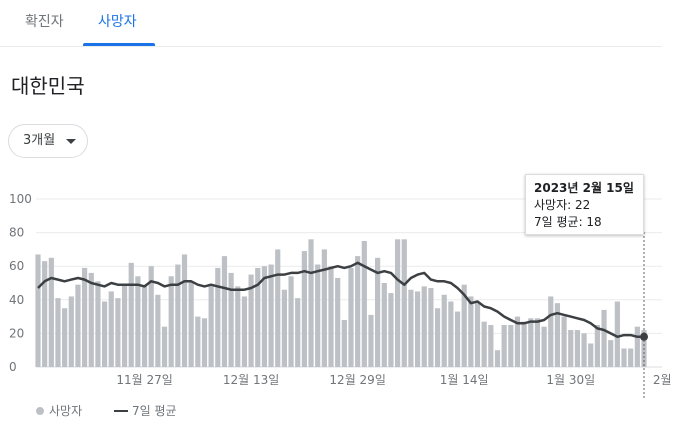 This screenshot has height=433, width=673. Describe the element at coordinates (644, 315) in the screenshot. I see `chart-cursor` at that location.